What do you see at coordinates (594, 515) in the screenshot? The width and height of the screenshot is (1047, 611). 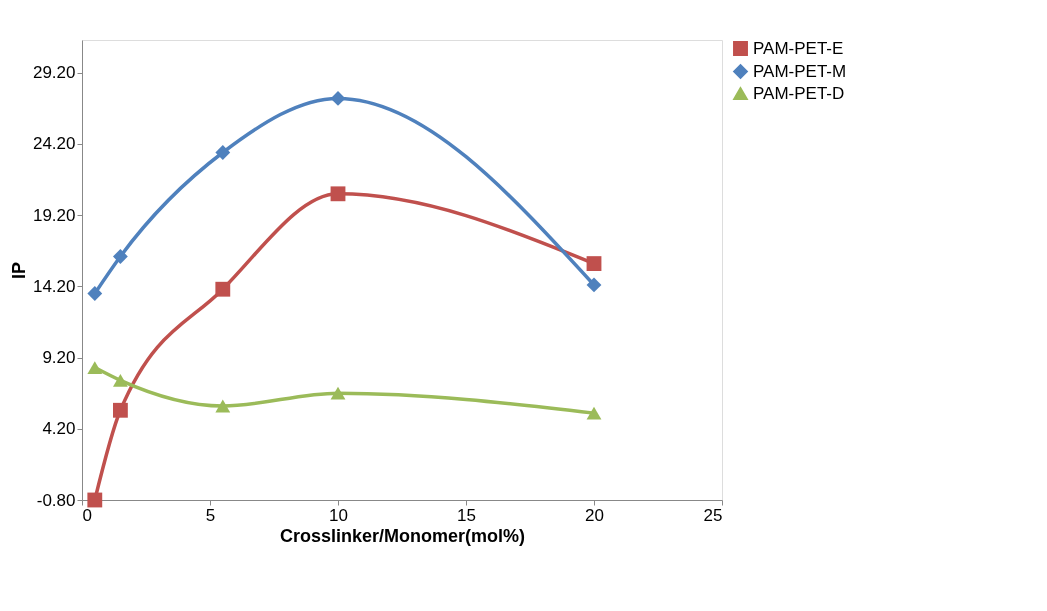 I see `x-tick-label: 20` at bounding box center [594, 515].